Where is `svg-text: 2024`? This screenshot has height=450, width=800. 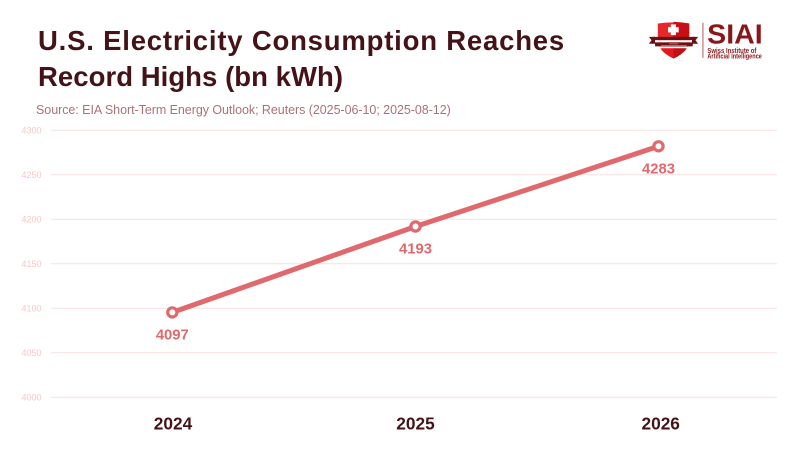
svg-text: 2024 is located at coordinates (173, 424).